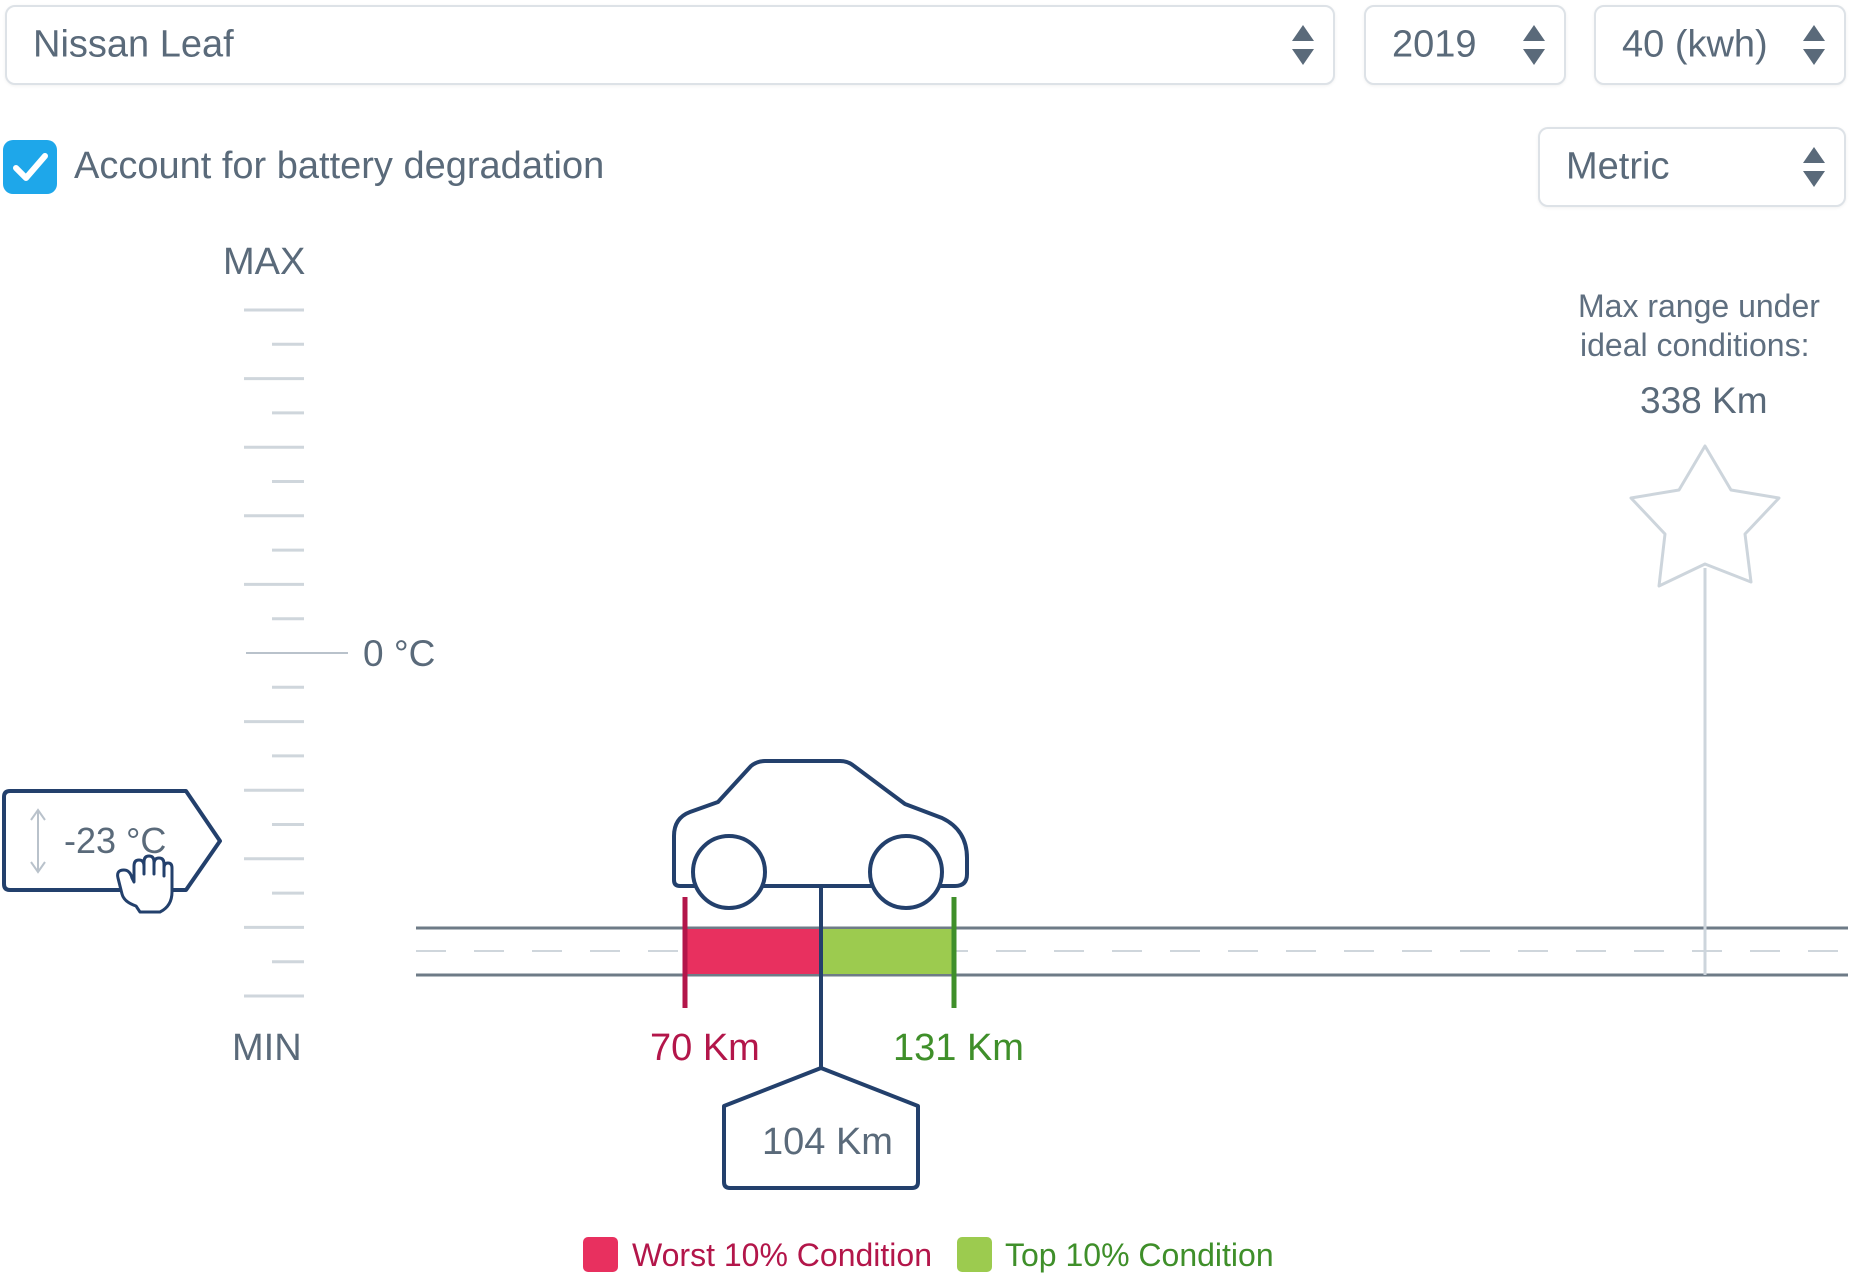  Describe the element at coordinates (133, 44) in the screenshot. I see `model-select-value: Nissan Leaf` at that location.